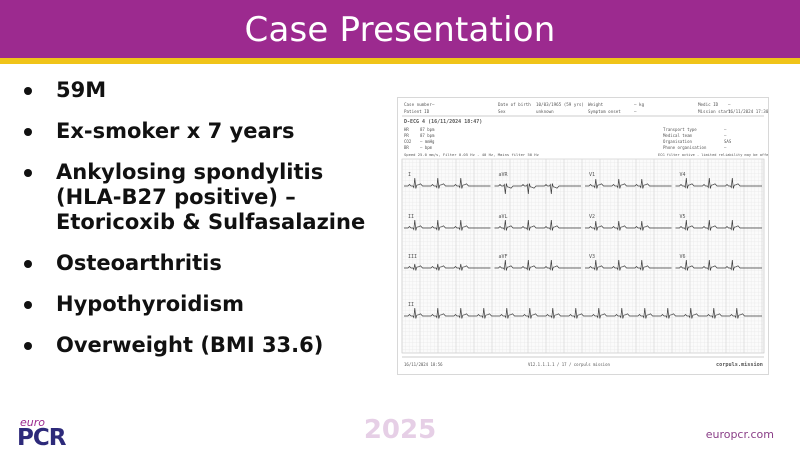  I want to click on ecg-header-field: Weight, so click(596, 104).